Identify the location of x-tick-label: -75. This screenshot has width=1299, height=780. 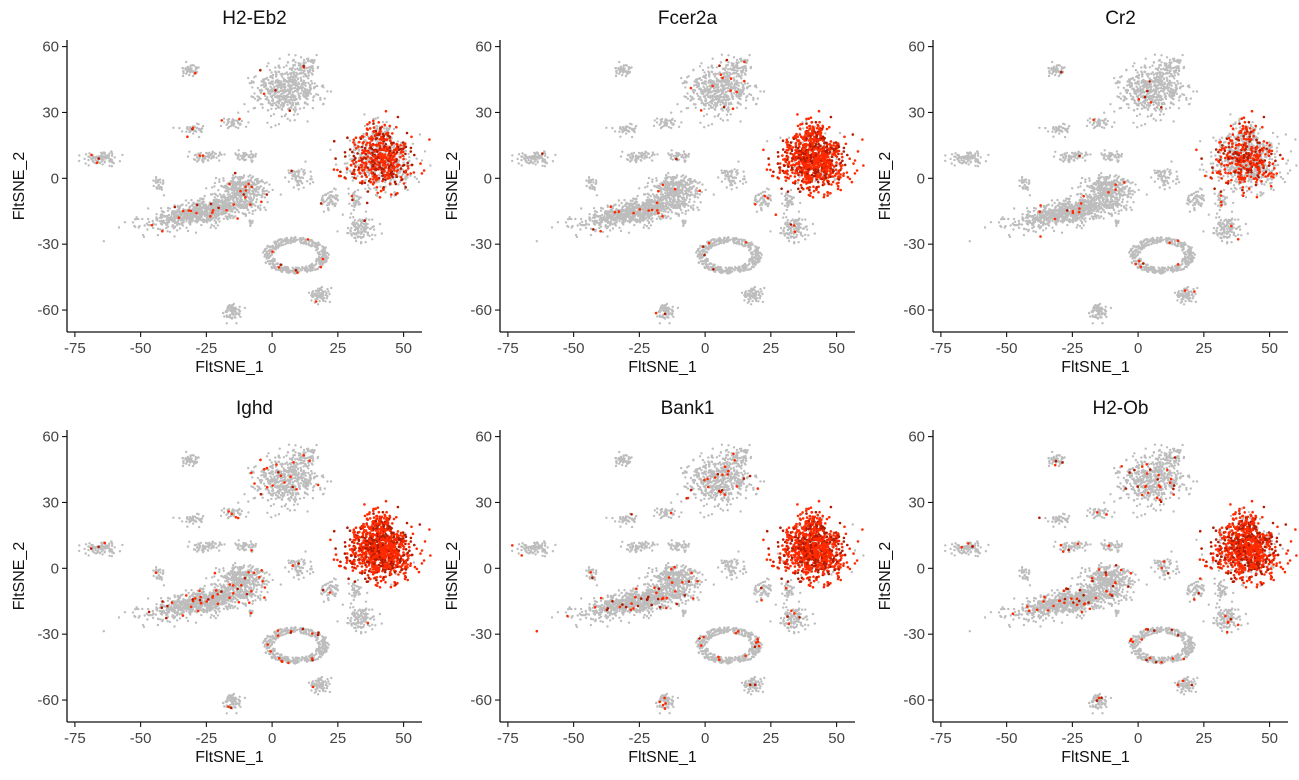
(75, 348).